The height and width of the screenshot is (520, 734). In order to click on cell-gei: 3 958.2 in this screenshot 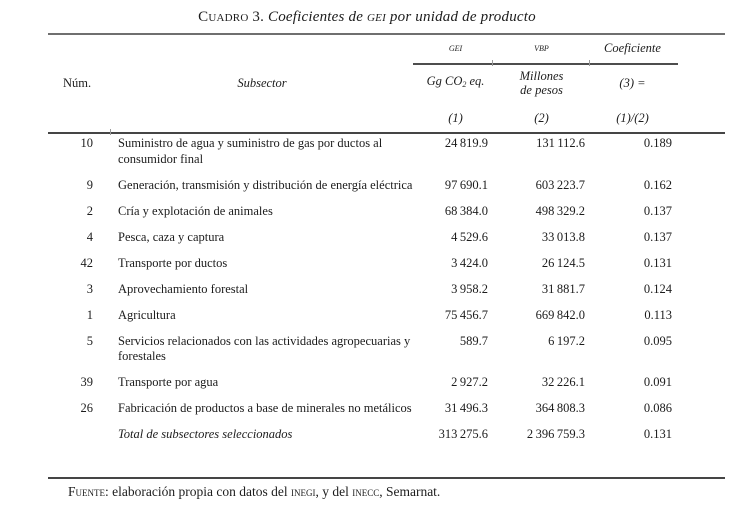, I will do `click(469, 288)`.